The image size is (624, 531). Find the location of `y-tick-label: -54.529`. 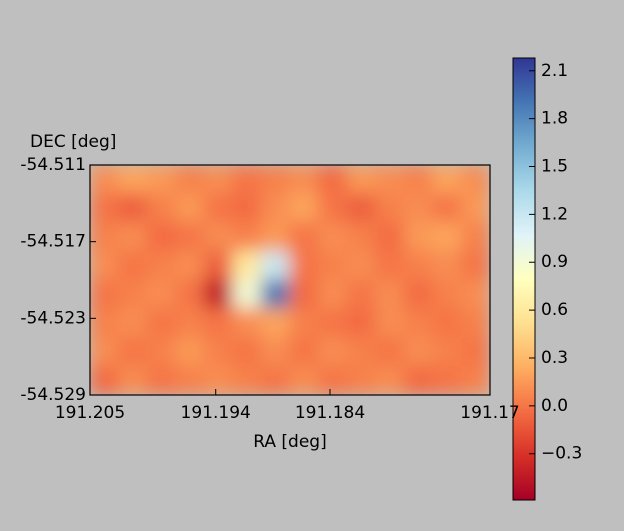

y-tick-label: -54.529 is located at coordinates (53, 395).